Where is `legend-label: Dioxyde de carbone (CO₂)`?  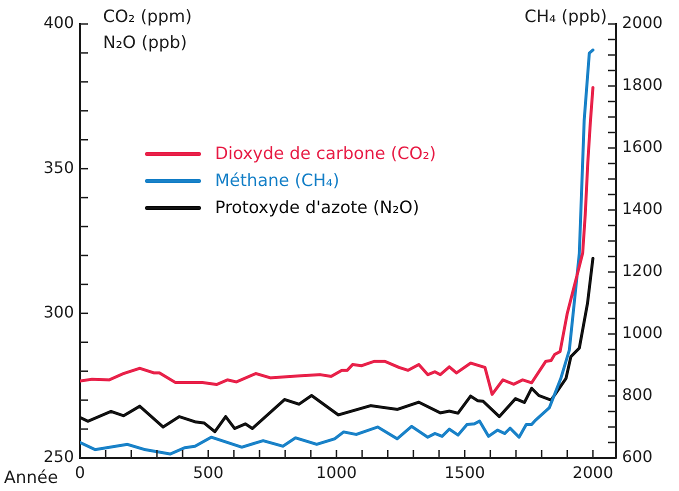
legend-label: Dioxyde de carbone (CO₂) is located at coordinates (325, 154).